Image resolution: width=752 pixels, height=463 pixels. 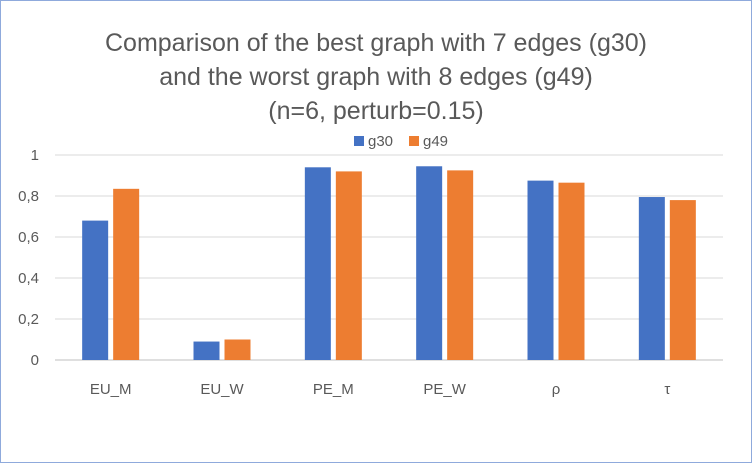 I want to click on chart-title-line-3: (n=6, perturb=0.15), so click(x=376, y=111).